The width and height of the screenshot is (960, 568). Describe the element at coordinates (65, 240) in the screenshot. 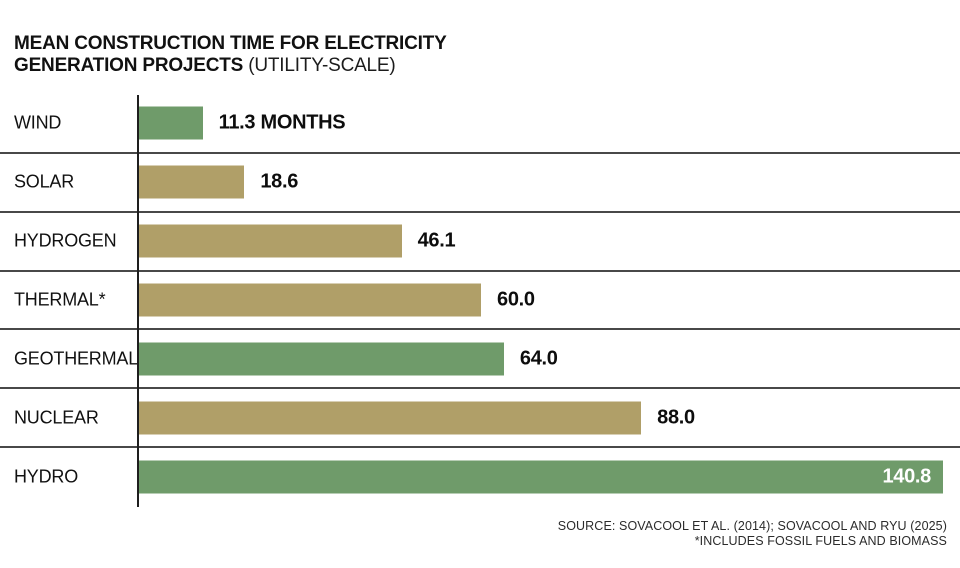

I see `category-label: HYDROGEN` at that location.